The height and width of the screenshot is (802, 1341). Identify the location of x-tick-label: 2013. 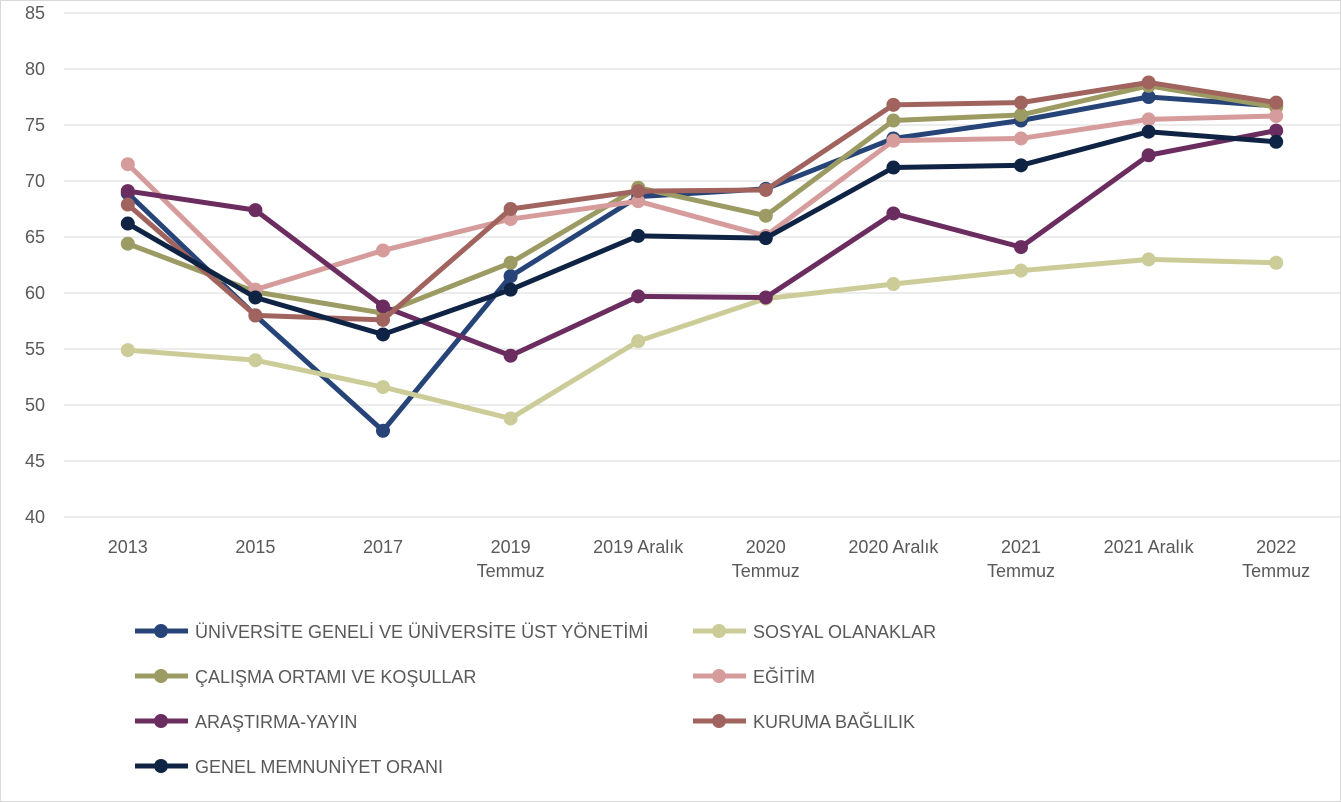
(127, 547).